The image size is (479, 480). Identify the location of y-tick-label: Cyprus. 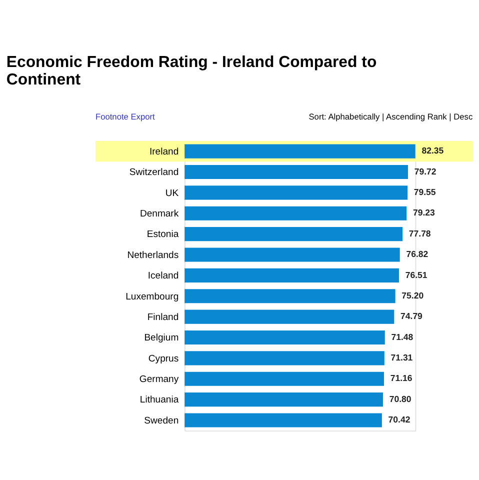
(163, 358).